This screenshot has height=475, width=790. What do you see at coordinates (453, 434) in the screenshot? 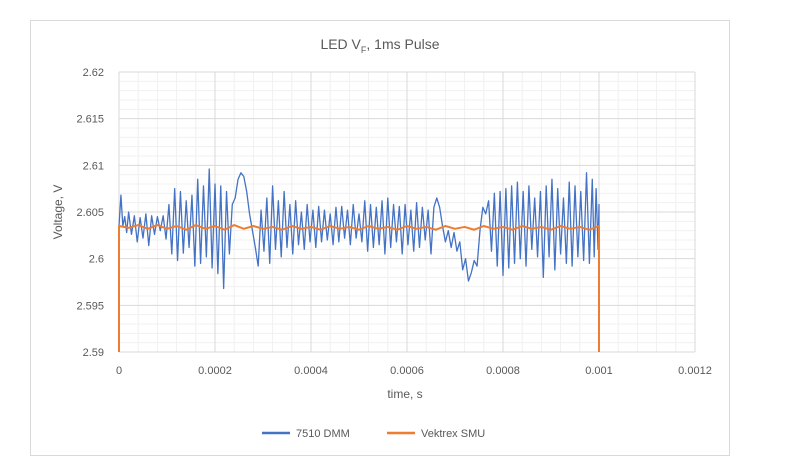
I see `legend-label: Vektrex SMU` at bounding box center [453, 434].